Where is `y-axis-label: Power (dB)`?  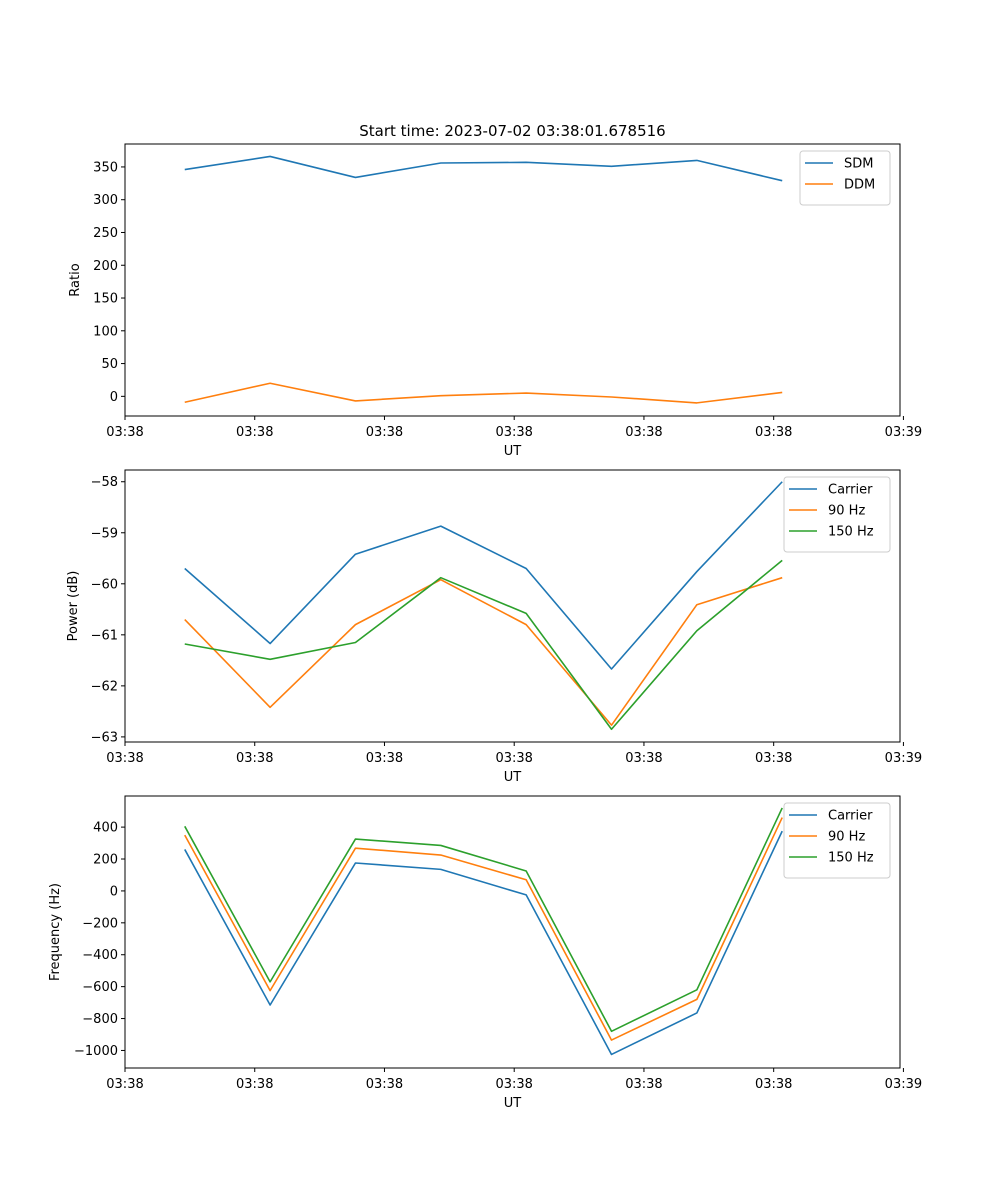
y-axis-label: Power (dB) is located at coordinates (73, 606).